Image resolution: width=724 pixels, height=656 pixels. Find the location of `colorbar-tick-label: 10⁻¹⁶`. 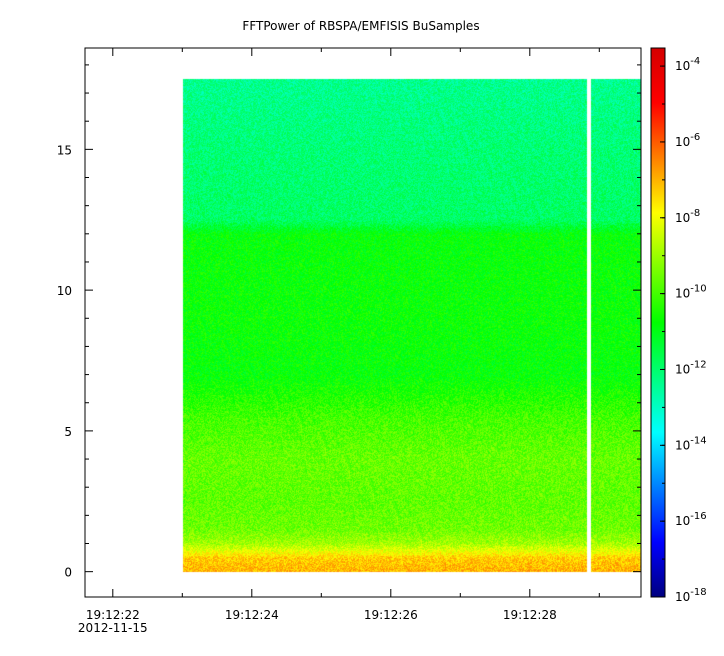

colorbar-tick-label: 10⁻¹⁶ is located at coordinates (691, 519).